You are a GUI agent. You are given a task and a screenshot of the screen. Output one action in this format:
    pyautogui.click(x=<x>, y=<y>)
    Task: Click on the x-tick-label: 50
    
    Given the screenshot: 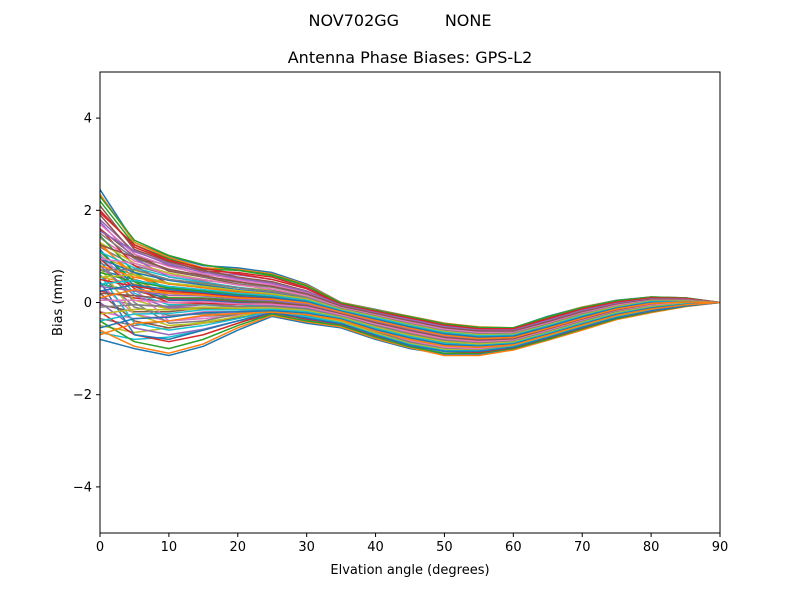 What is the action you would take?
    pyautogui.click(x=444, y=547)
    